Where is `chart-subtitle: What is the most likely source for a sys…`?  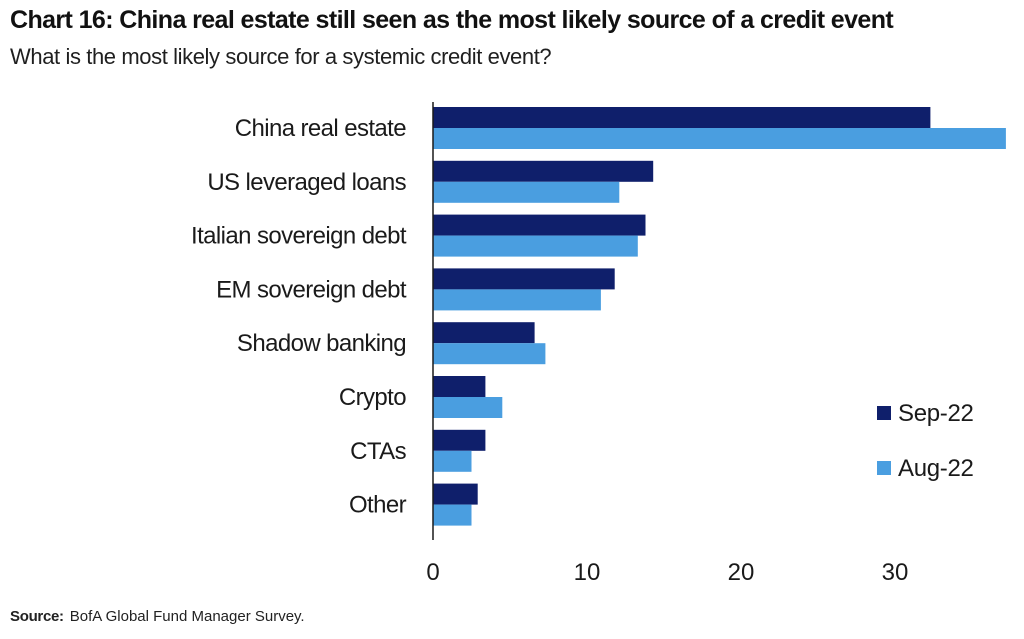 chart-subtitle: What is the most likely source for a sys… is located at coordinates (281, 56).